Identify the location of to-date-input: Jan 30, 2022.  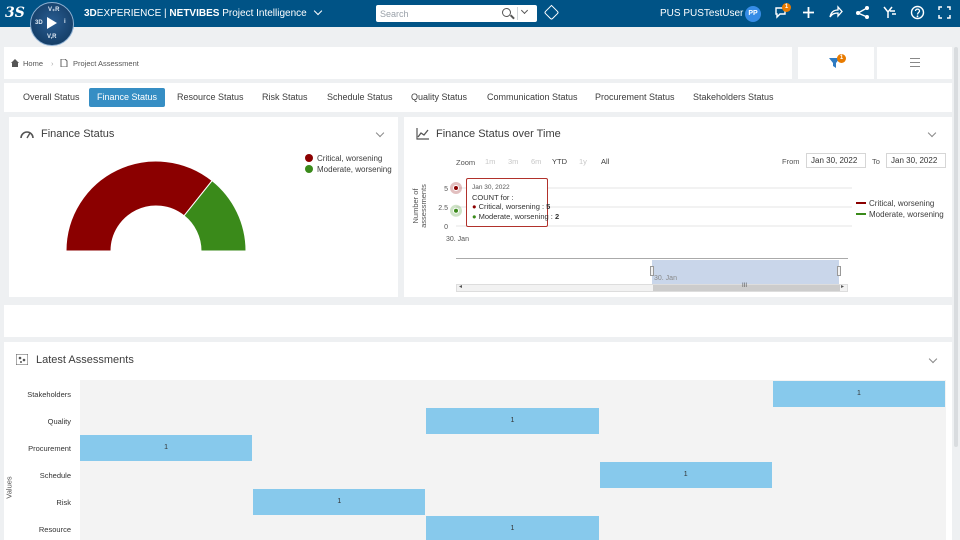
(916, 160).